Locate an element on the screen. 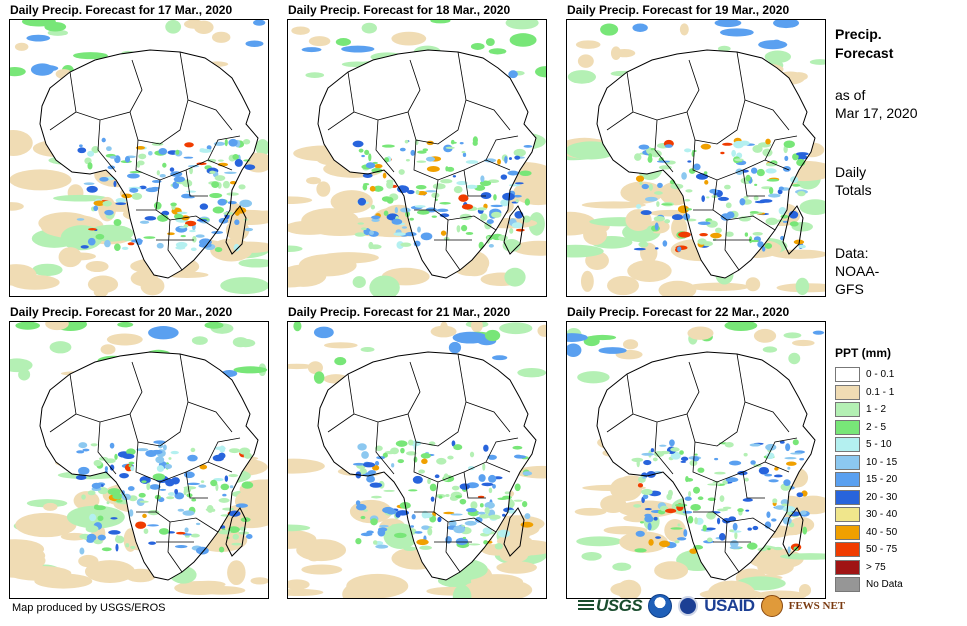 The image size is (967, 626). legend-item: 15 - 20 is located at coordinates (869, 480).